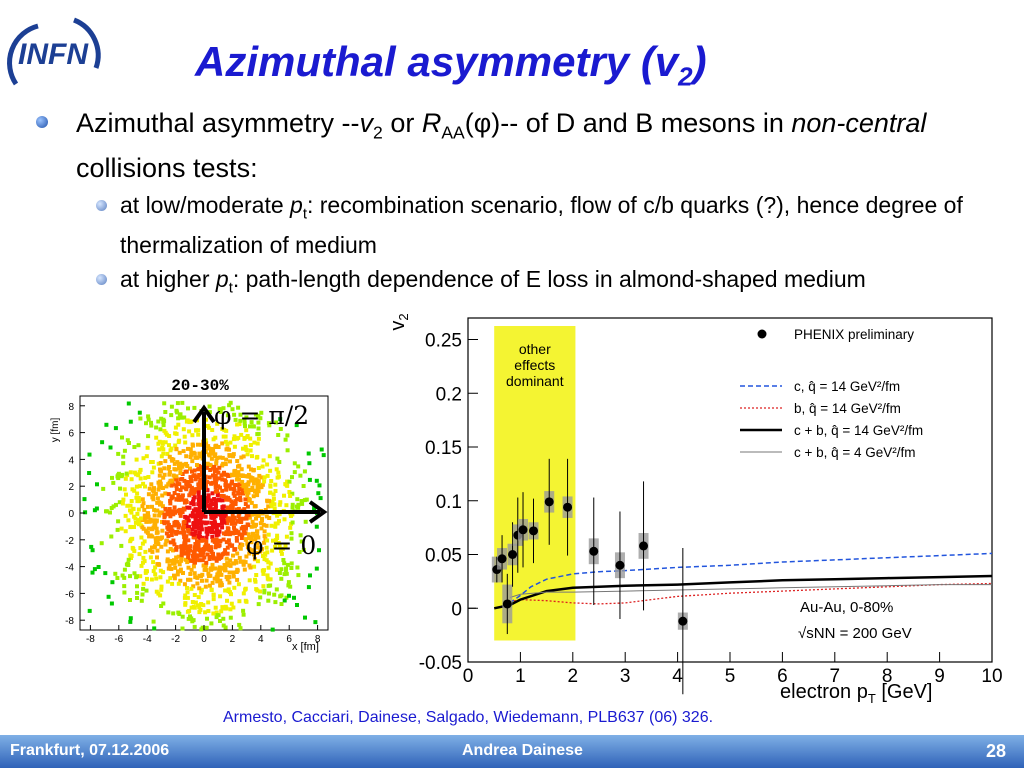  I want to click on chart-curves-layer, so click(743, 581).